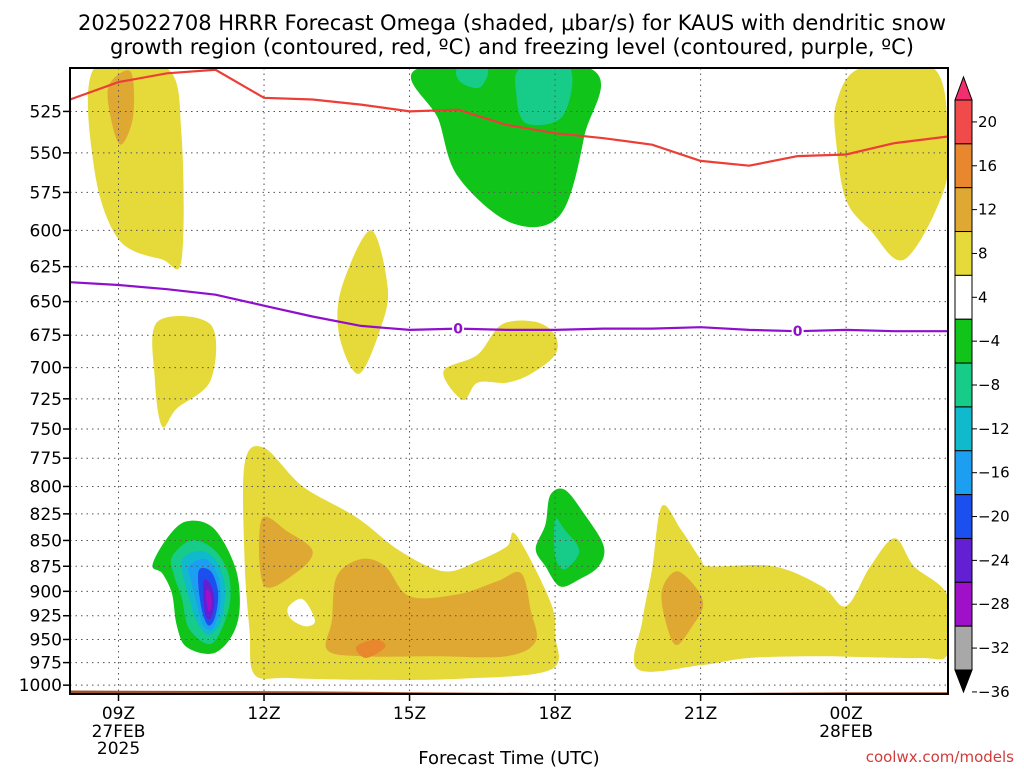 The image size is (1024, 772). I want to click on y-tick-label-675: 675, so click(46, 336).